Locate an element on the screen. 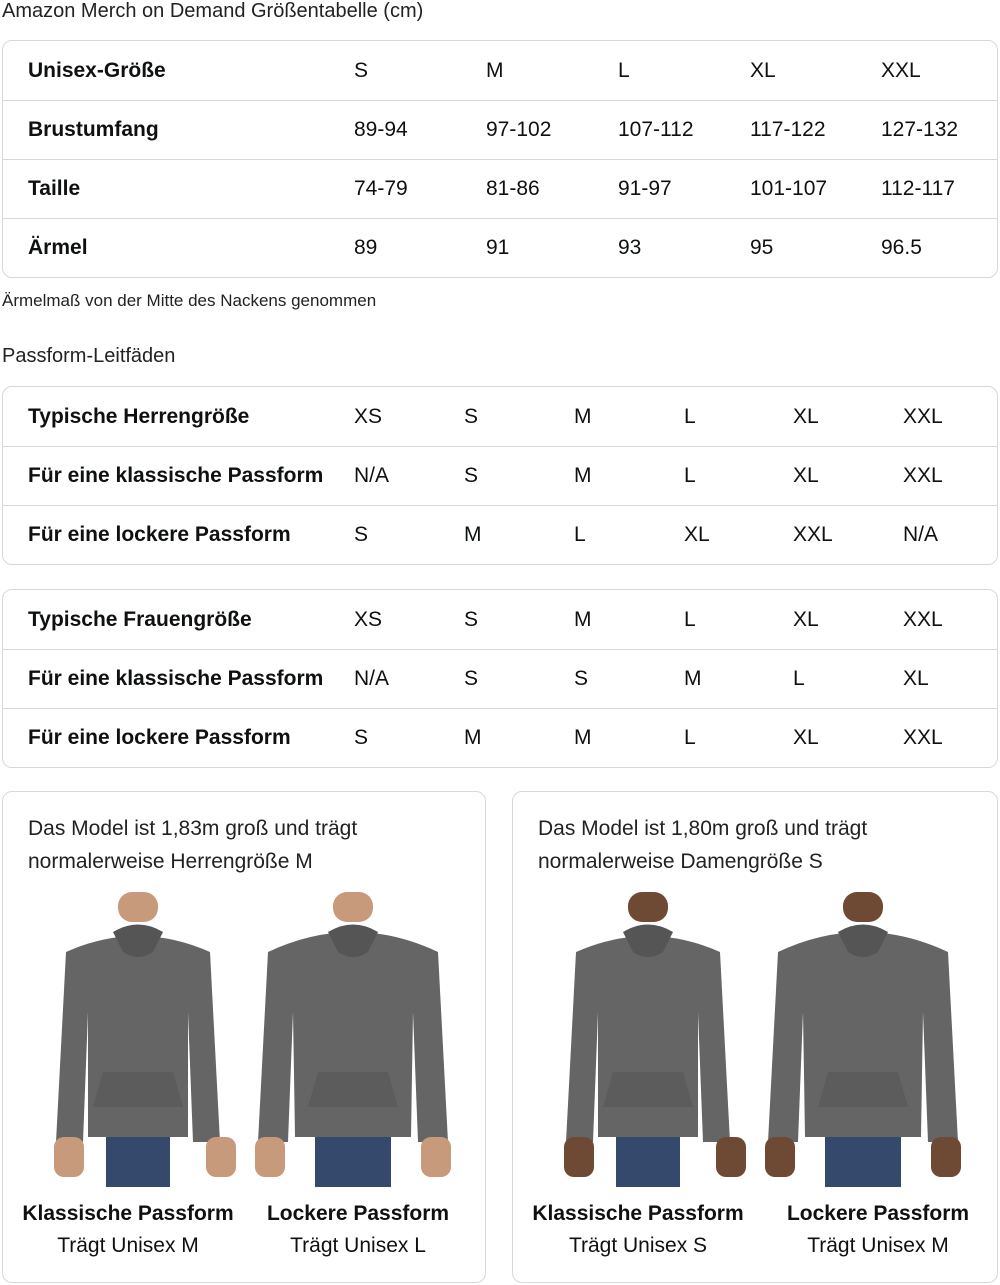  table-cell: 97-102 is located at coordinates (519, 129).